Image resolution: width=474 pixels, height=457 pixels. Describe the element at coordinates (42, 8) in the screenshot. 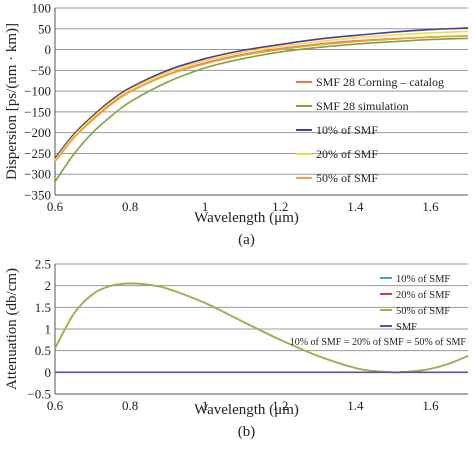

I see `y-tick-label: 100` at that location.